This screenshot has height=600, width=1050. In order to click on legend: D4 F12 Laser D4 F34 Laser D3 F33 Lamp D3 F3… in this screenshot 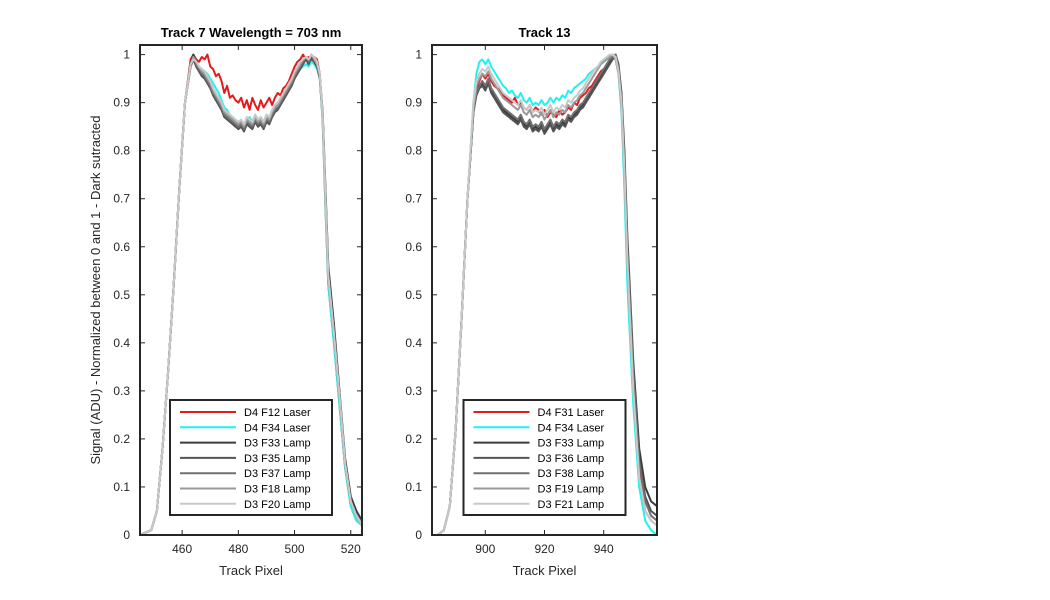, I will do `click(251, 457)`.